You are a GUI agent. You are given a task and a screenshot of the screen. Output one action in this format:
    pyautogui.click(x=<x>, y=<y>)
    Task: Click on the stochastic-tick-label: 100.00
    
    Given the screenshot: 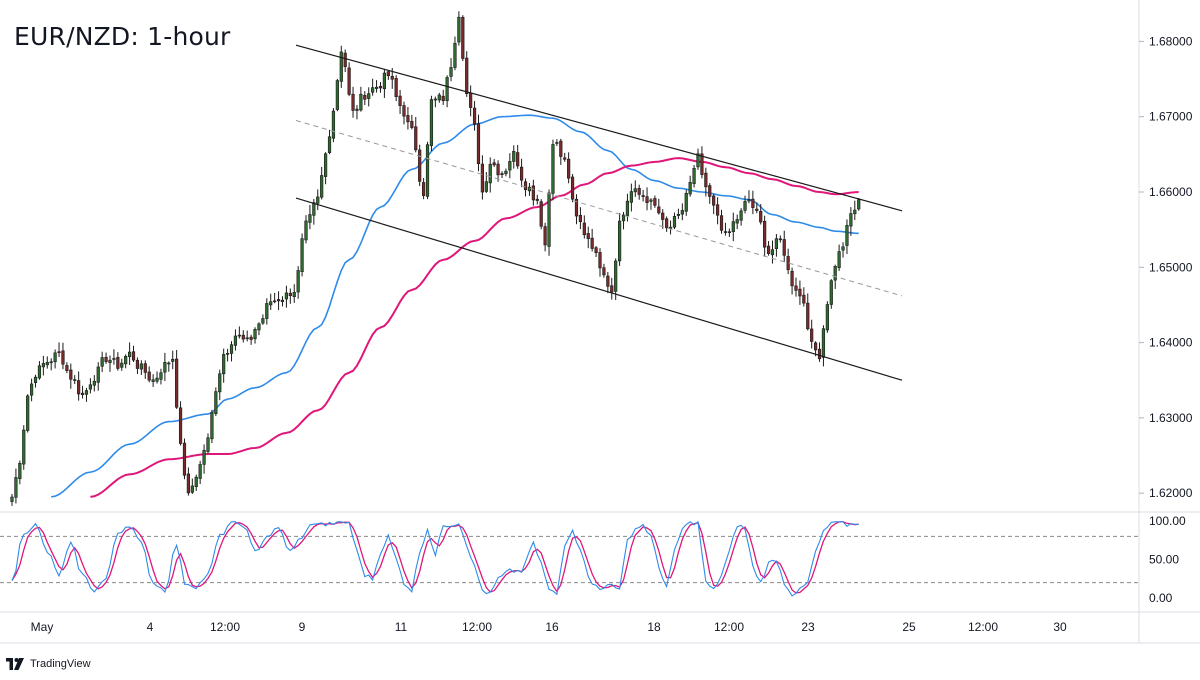 What is the action you would take?
    pyautogui.click(x=1167, y=521)
    